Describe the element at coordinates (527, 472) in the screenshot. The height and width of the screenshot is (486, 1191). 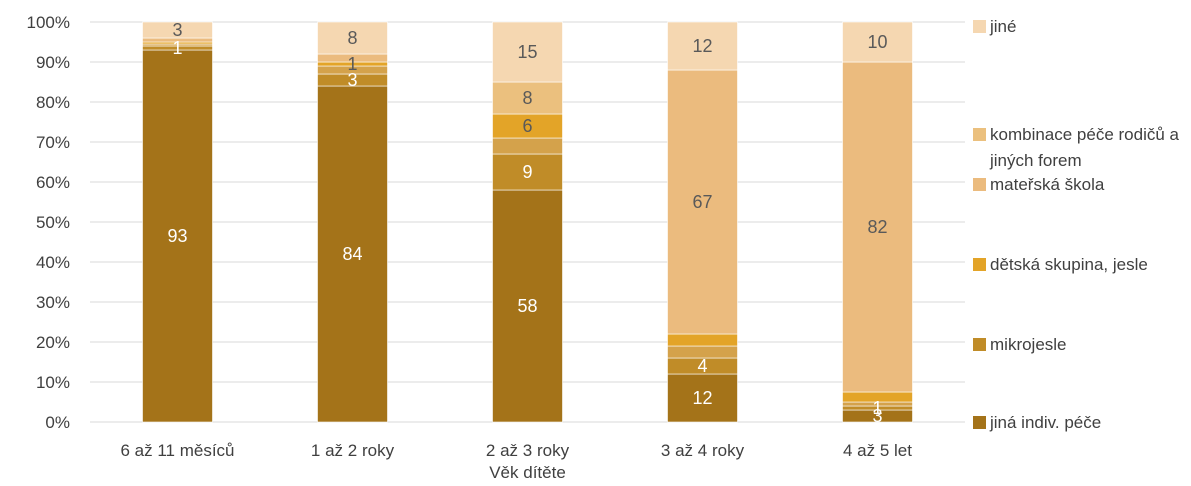
I see `x-axis-title: Věk dítěte` at that location.